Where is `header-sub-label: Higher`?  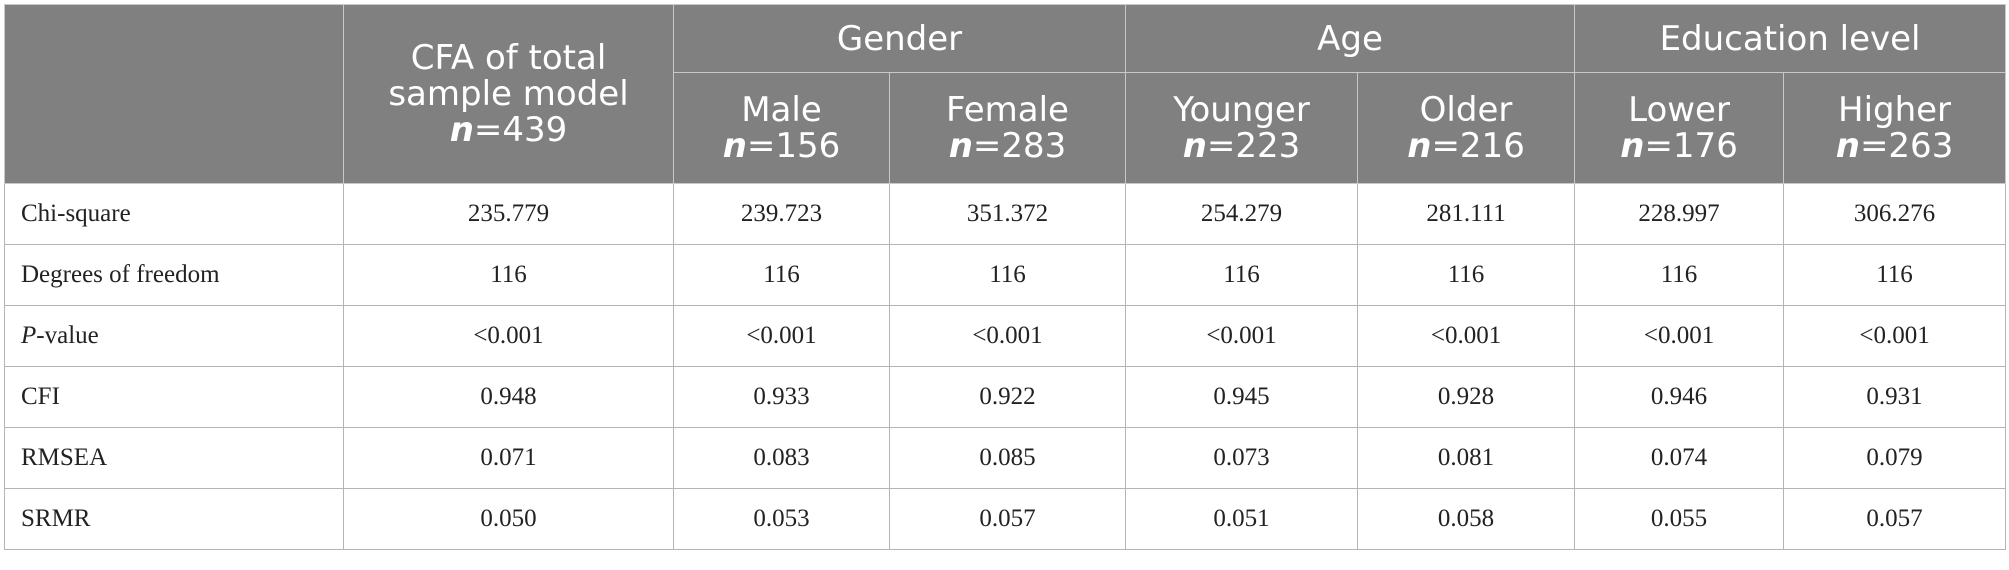 header-sub-label: Higher is located at coordinates (1895, 110).